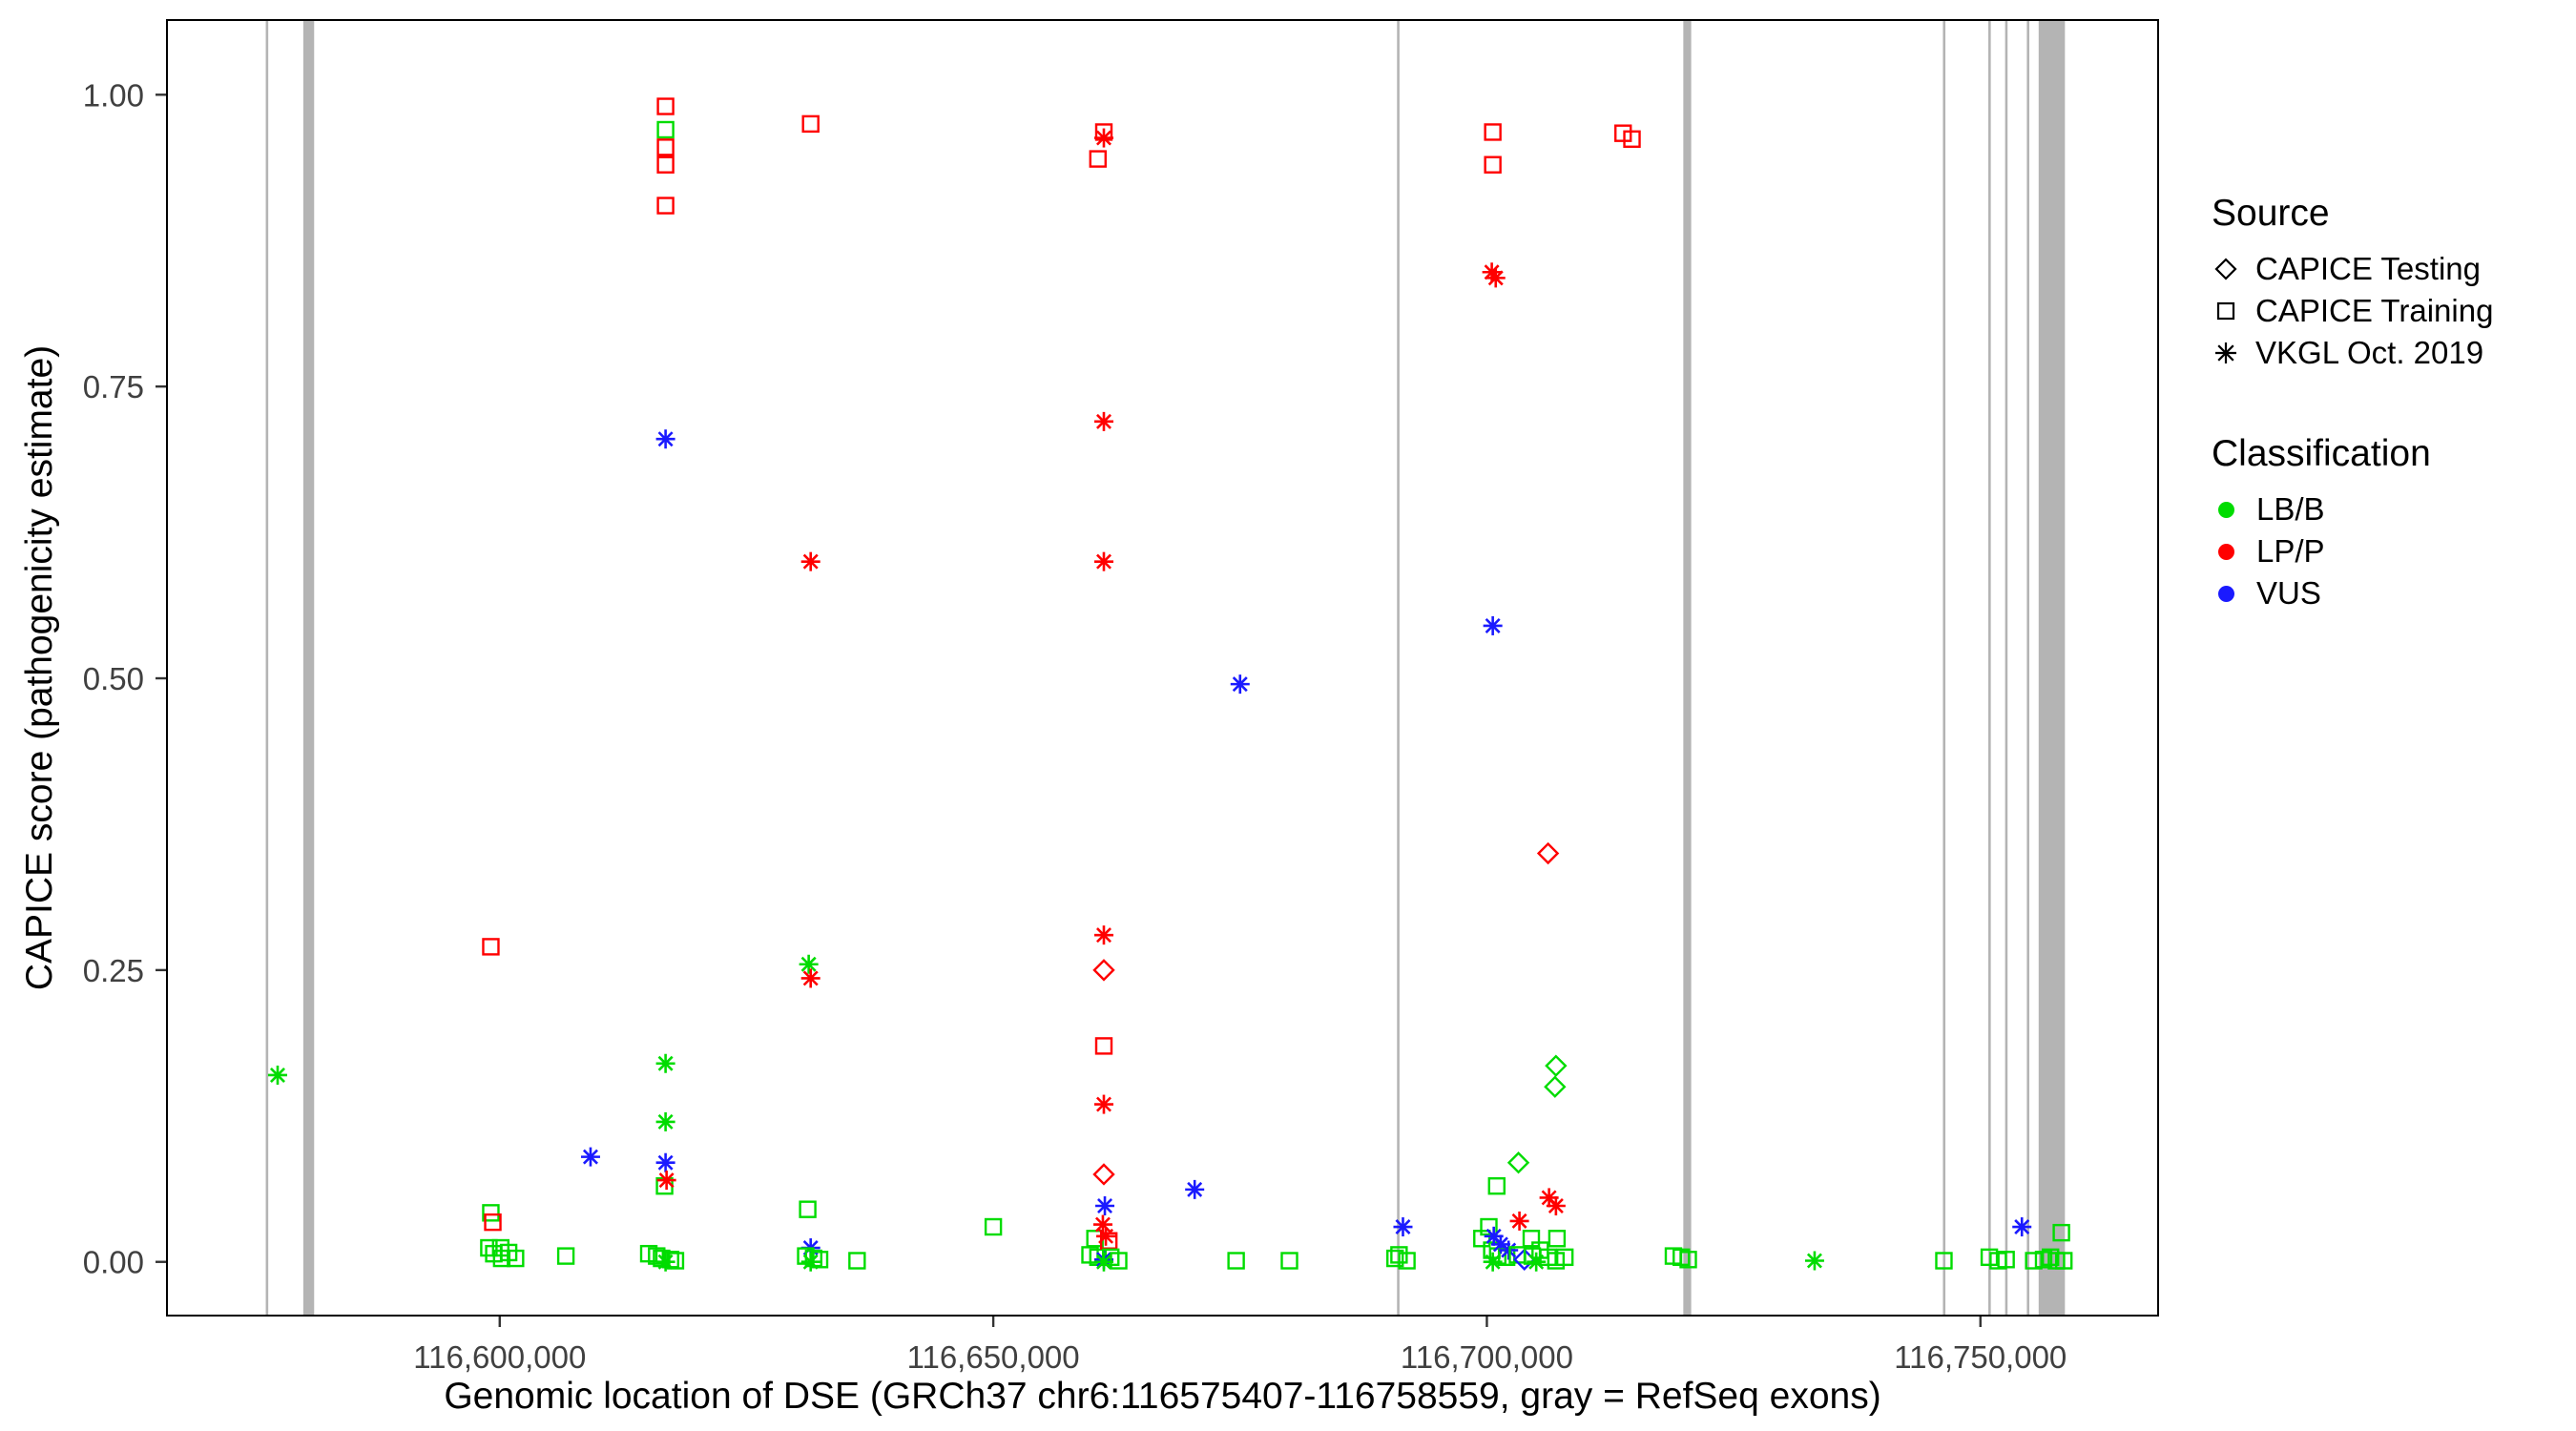 Image resolution: width=2576 pixels, height=1431 pixels. Describe the element at coordinates (2225, 352) in the screenshot. I see `asterisk-icon` at that location.